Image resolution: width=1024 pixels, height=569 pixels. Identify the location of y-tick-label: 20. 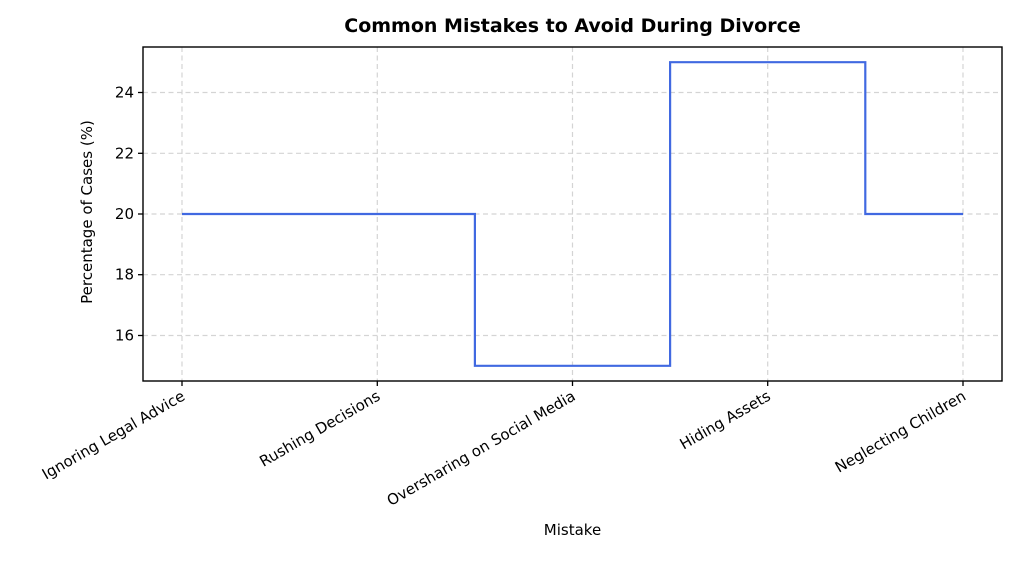
(124, 214).